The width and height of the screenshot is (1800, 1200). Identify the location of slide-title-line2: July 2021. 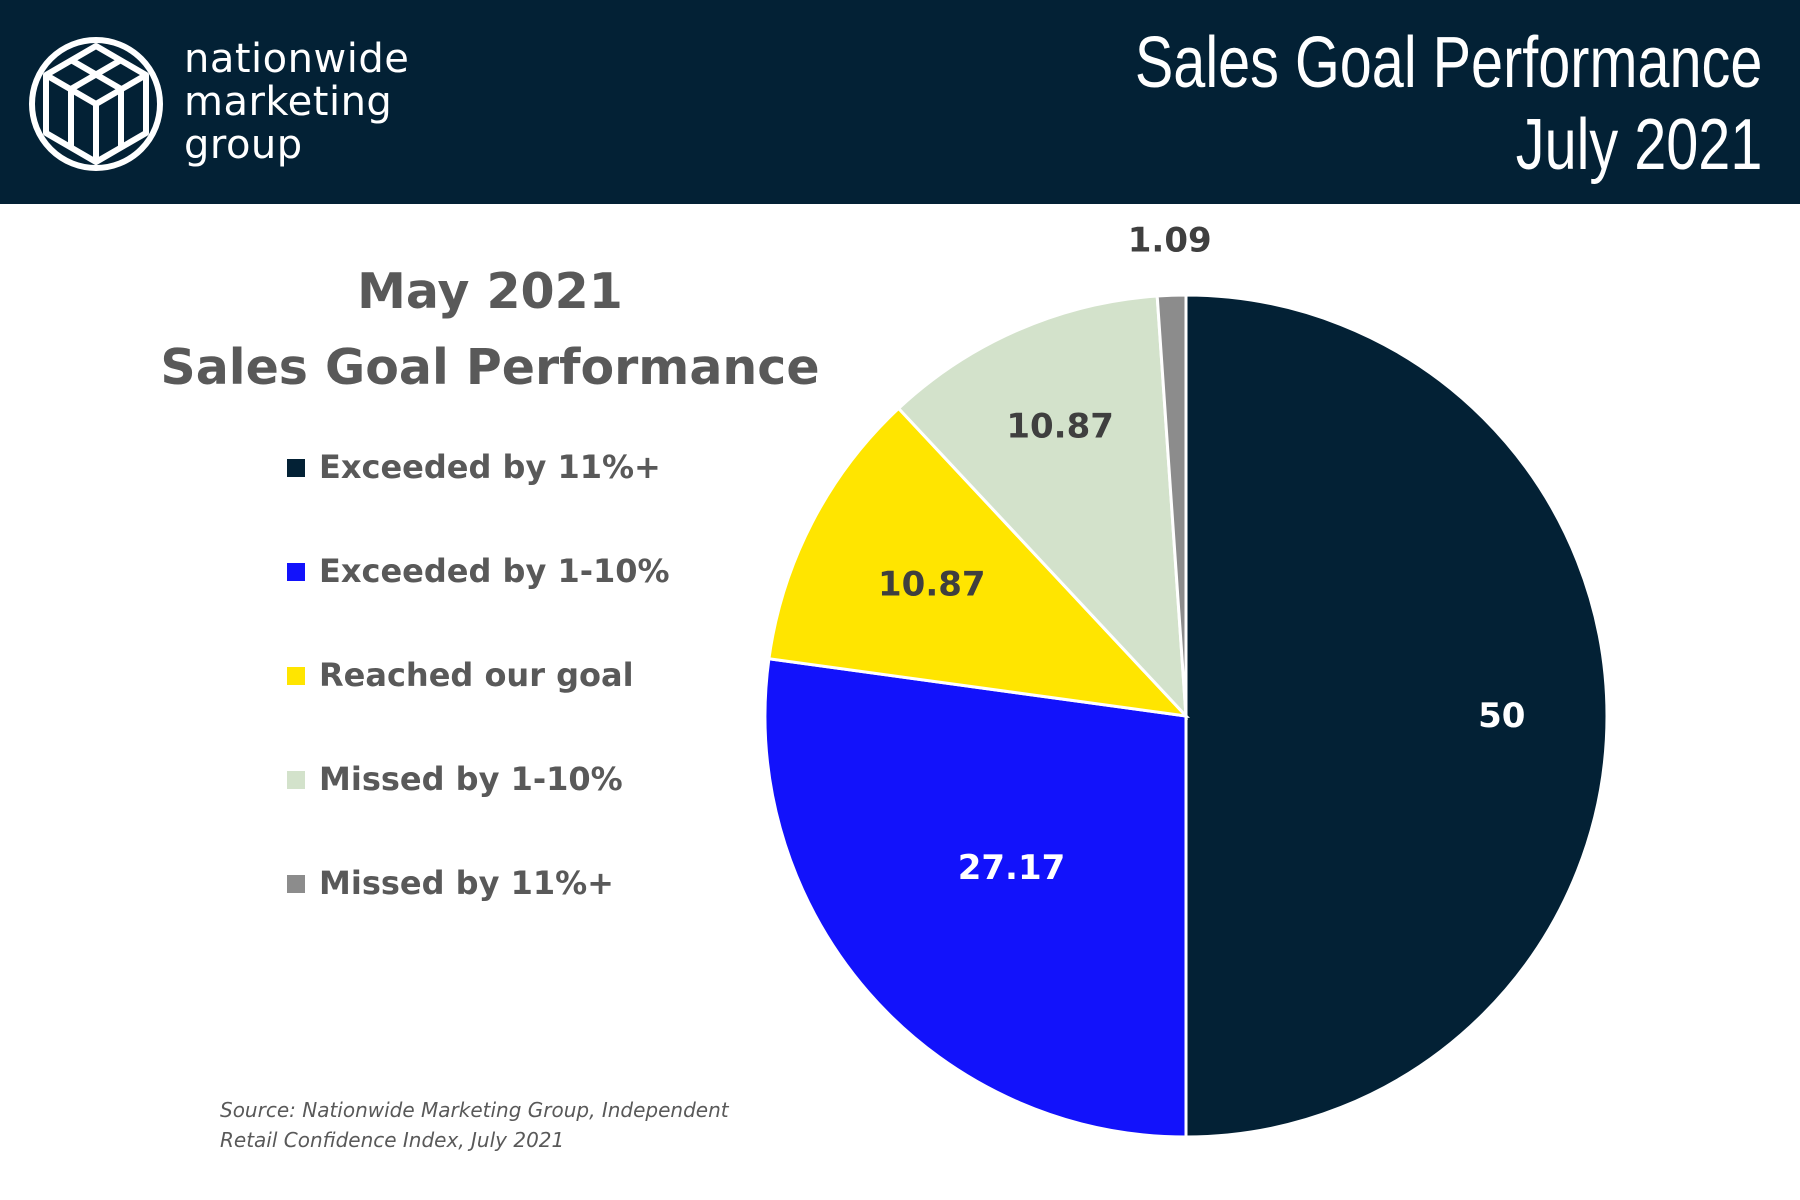
(1638, 145).